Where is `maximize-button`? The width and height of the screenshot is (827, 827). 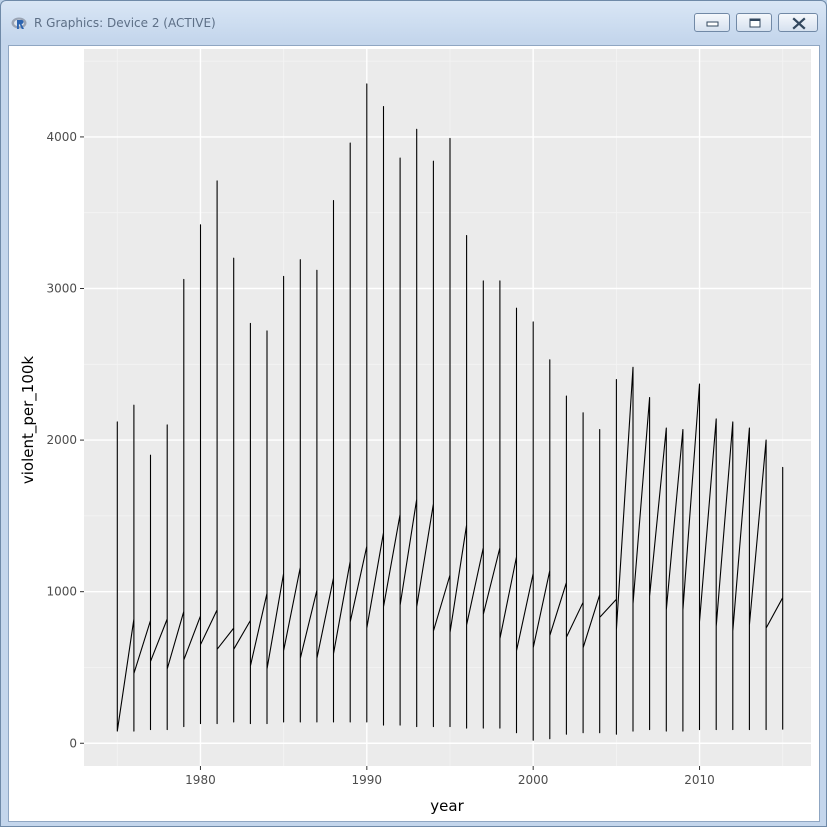 maximize-button is located at coordinates (754, 22).